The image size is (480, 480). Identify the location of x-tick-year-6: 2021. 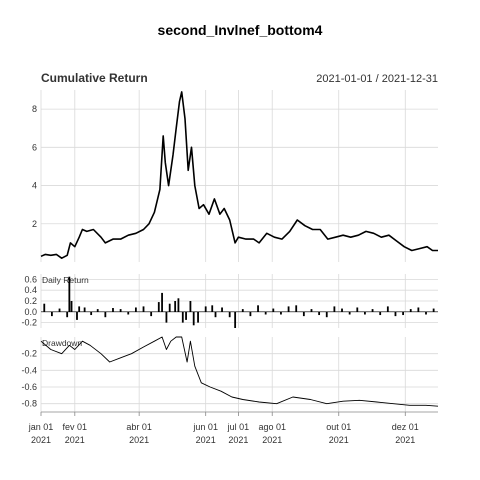
(339, 440).